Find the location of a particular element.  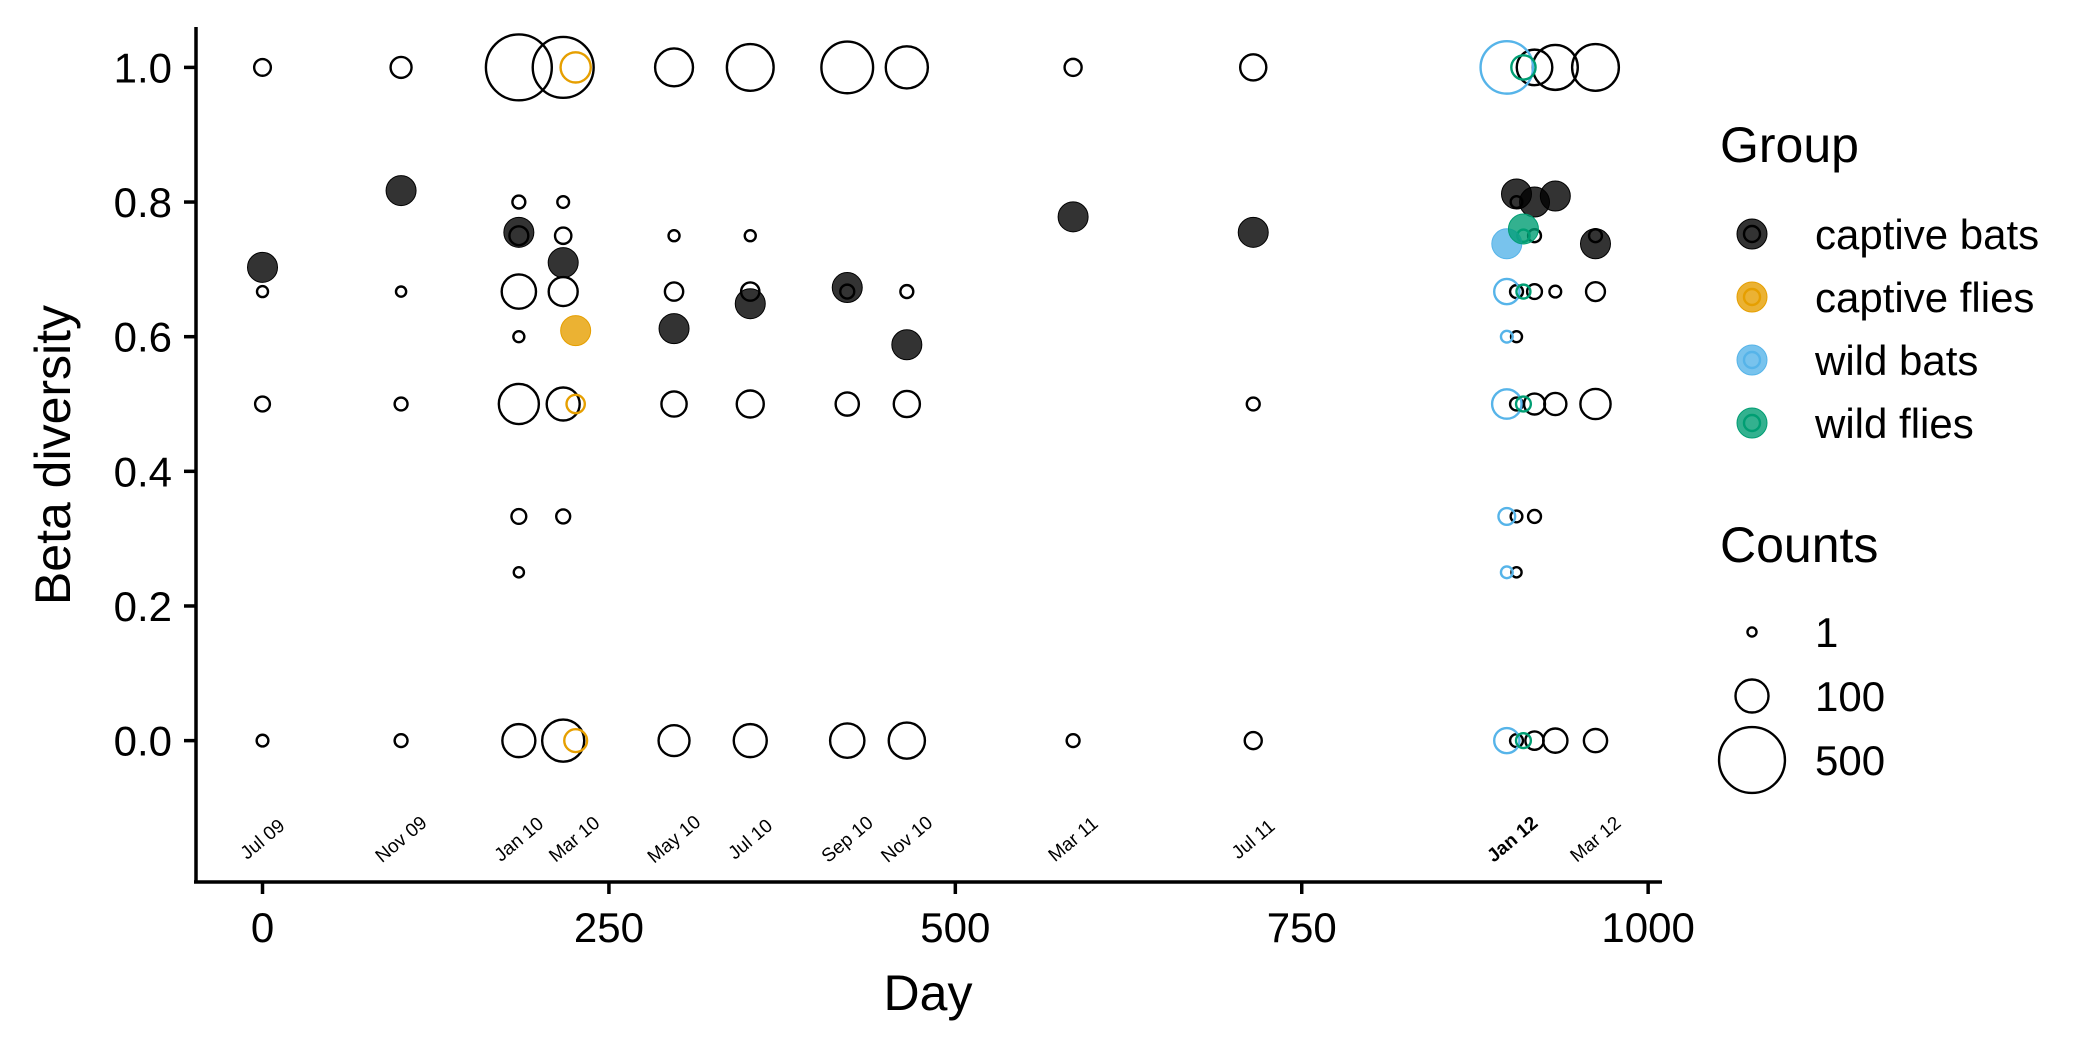

legend-label-captive-bats: captive bats is located at coordinates (1927, 234).